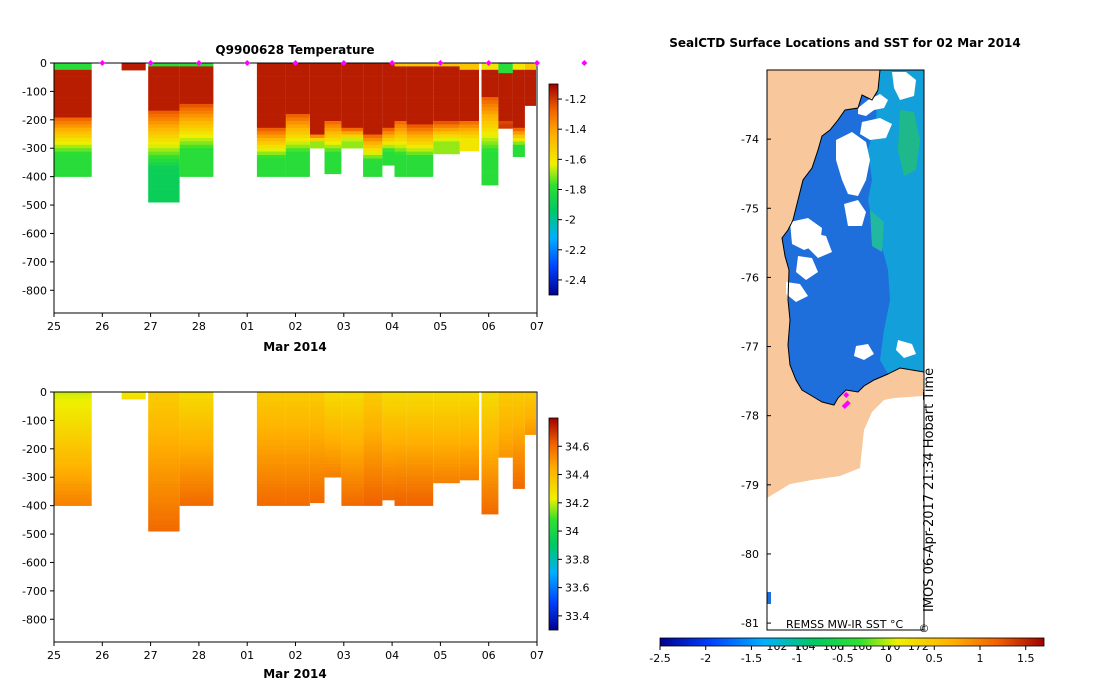 The image size is (1099, 700). I want to click on sst-colorbar-tick-label: -0.5, so click(842, 658).